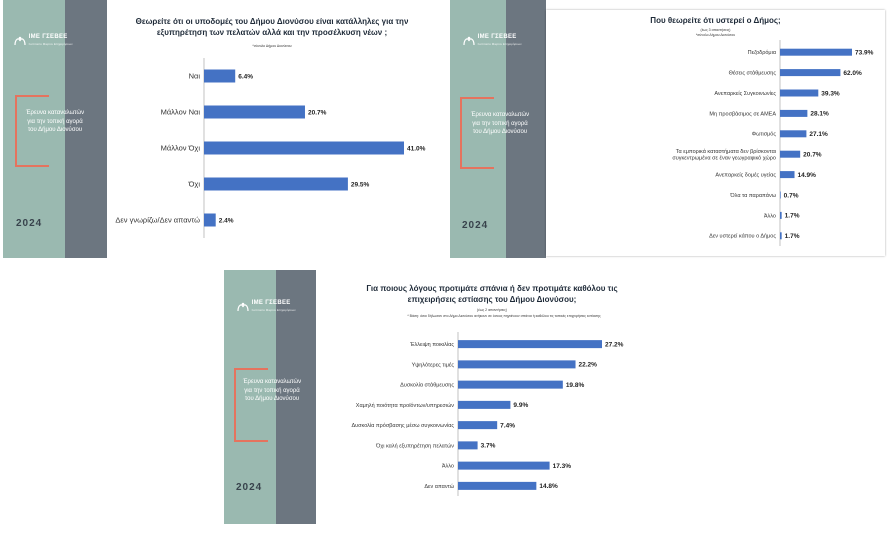 This screenshot has width=887, height=534. Describe the element at coordinates (405, 405) in the screenshot. I see `category-label: Χαμηλή ποιότητα προϊόντων/υπηρεσιών` at that location.